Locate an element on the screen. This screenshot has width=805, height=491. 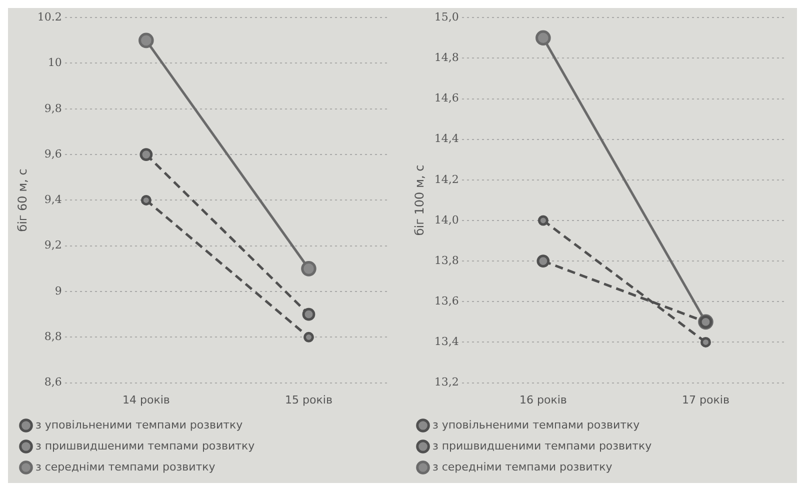
y-tick-label: 14,2 is located at coordinates (446, 179).